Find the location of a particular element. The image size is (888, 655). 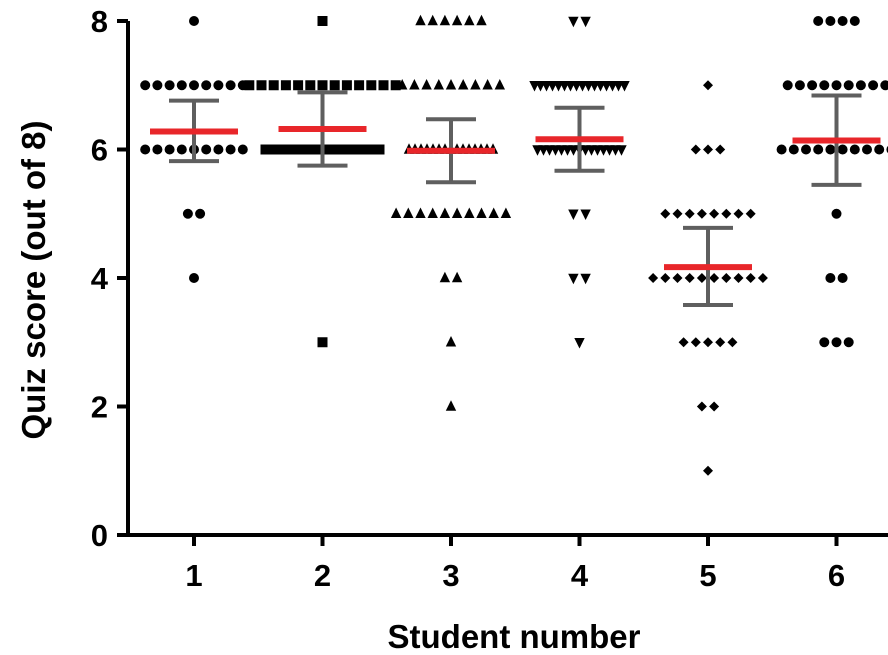

x-axis-title: Student number is located at coordinates (514, 636).